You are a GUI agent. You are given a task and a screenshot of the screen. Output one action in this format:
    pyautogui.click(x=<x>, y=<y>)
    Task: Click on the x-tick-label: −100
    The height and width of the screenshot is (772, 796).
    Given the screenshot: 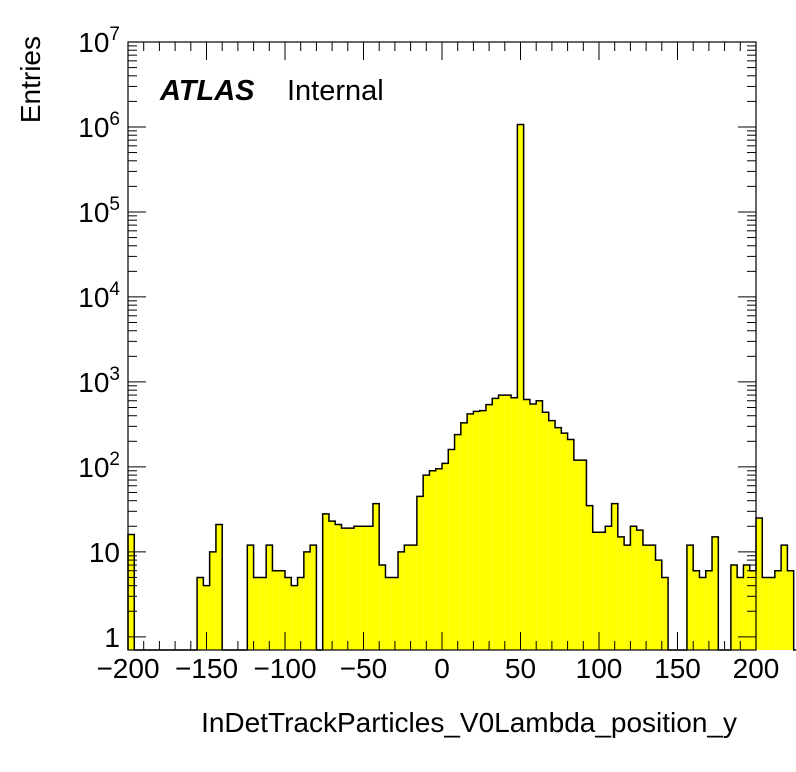 What is the action you would take?
    pyautogui.click(x=284, y=668)
    